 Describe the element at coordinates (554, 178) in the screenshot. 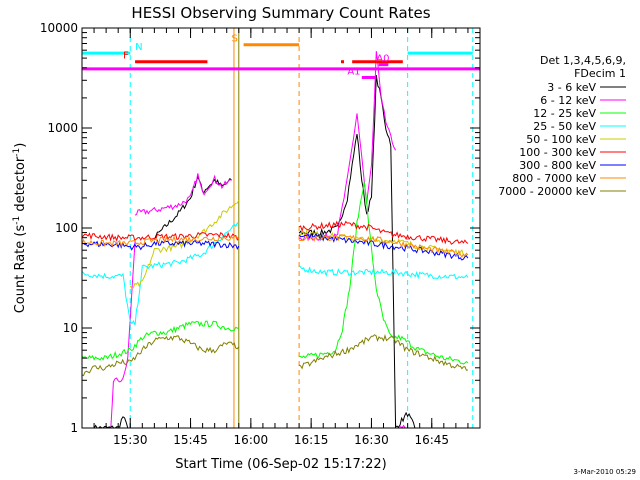

I see `legend-label: 800 - 7000 keV` at that location.